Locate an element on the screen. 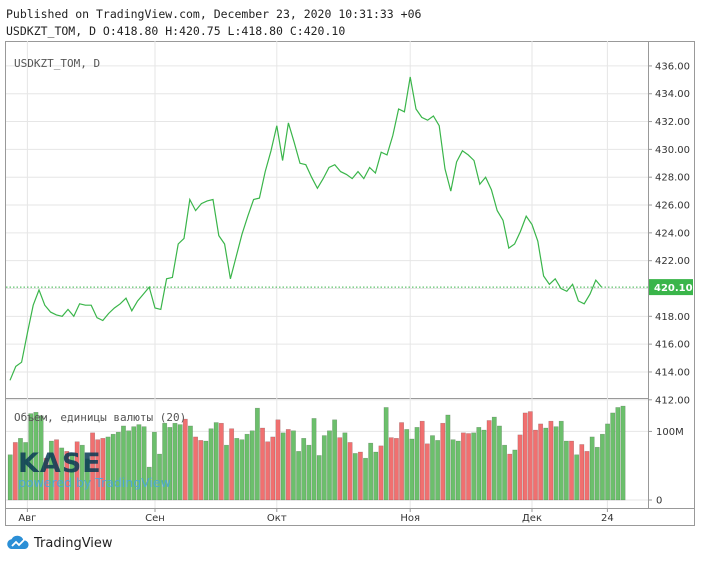  x-tick-label: Авг is located at coordinates (27, 518).